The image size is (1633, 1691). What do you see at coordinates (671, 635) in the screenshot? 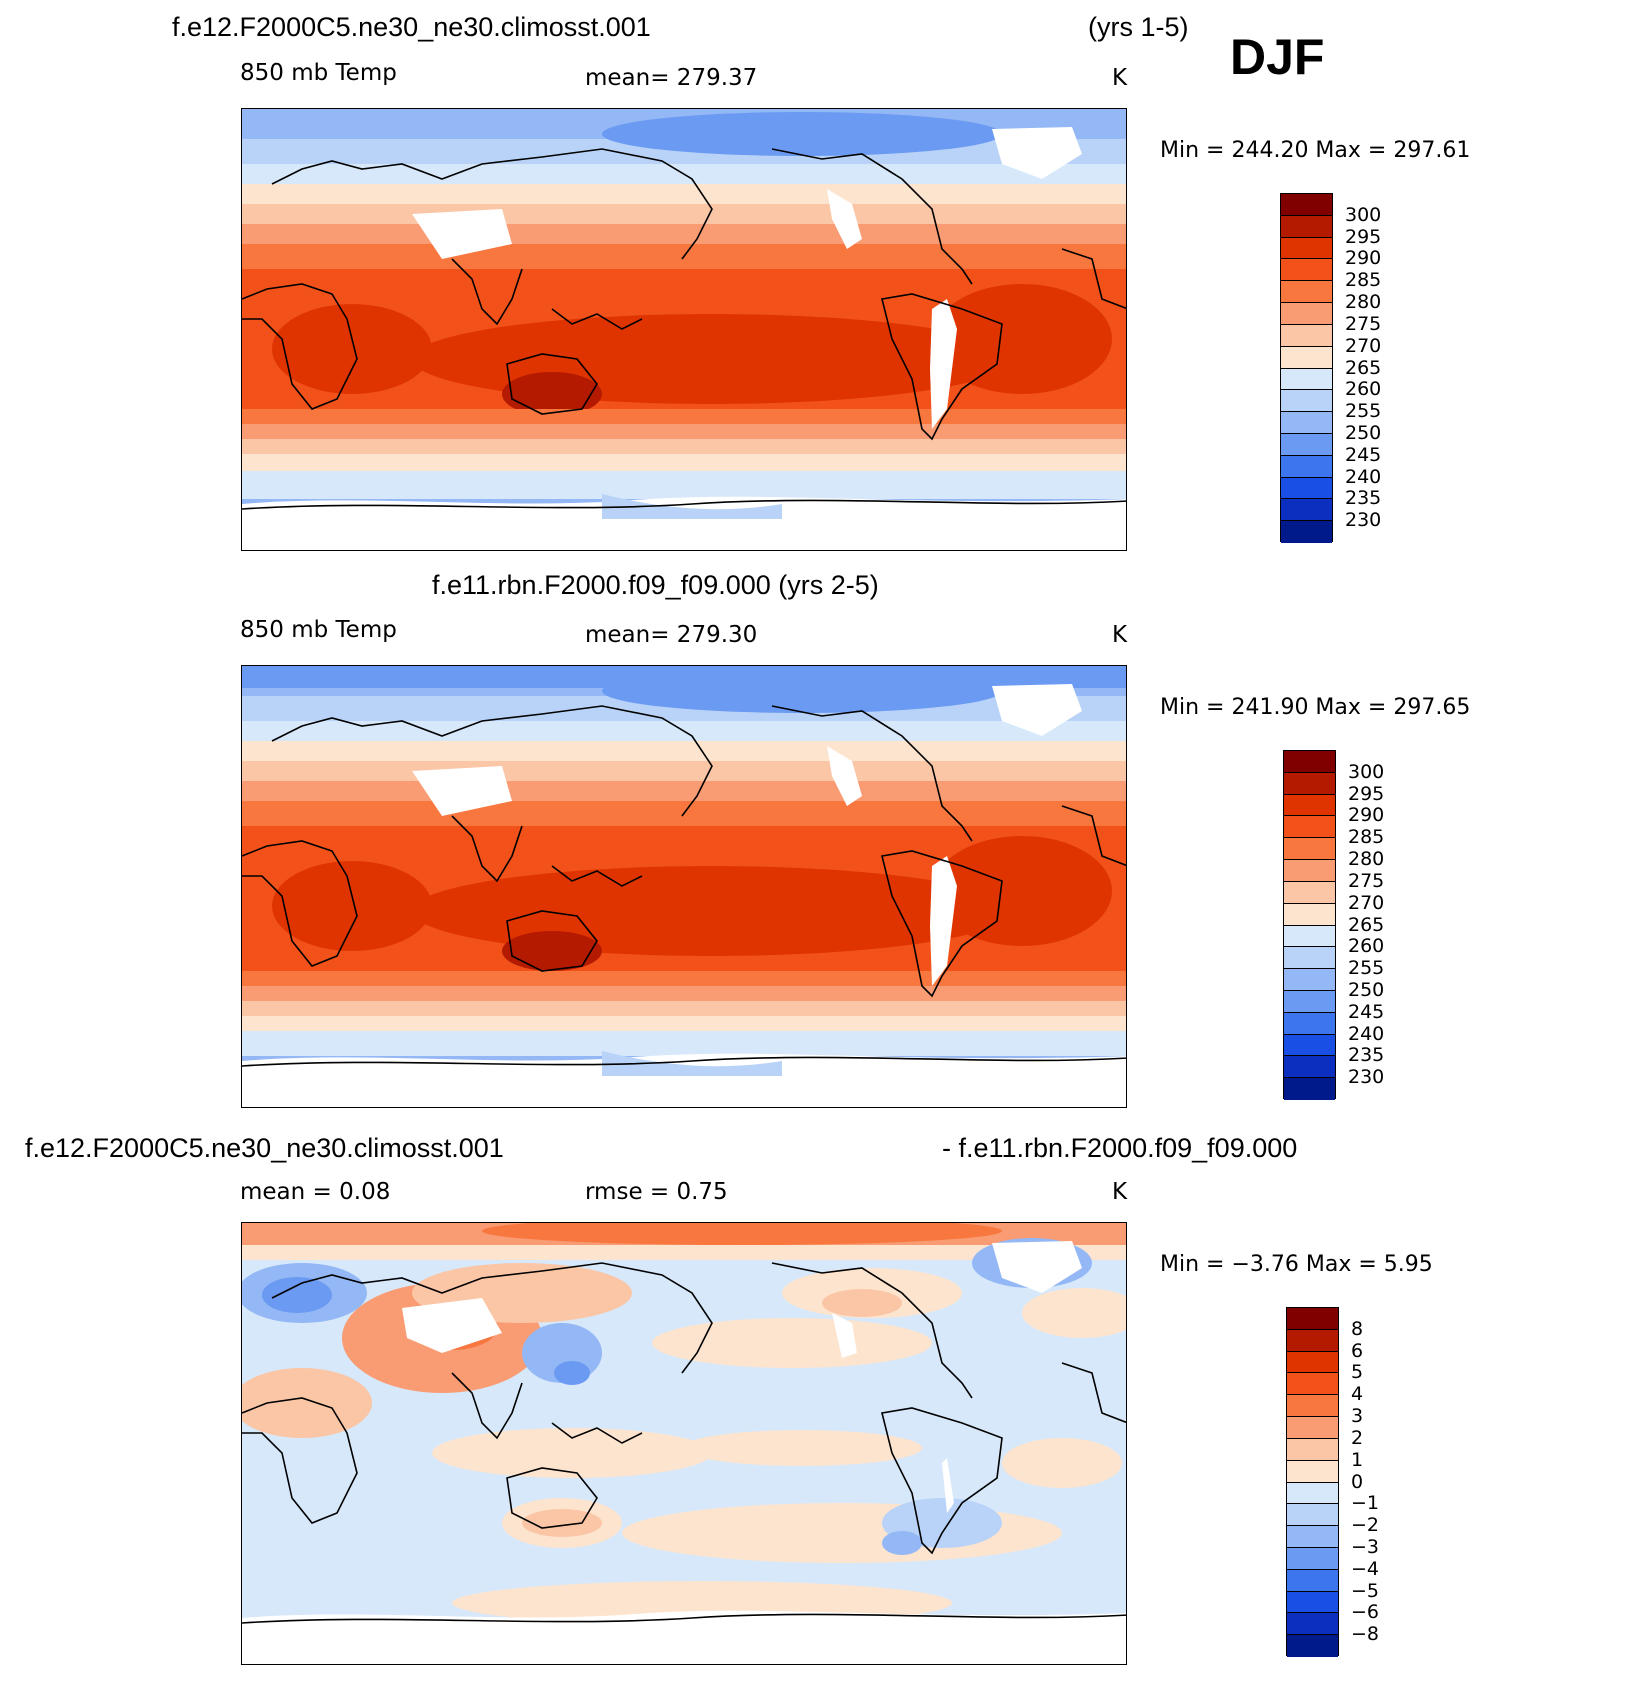
I see `panel2-mean-label: mean= 279.30` at bounding box center [671, 635].